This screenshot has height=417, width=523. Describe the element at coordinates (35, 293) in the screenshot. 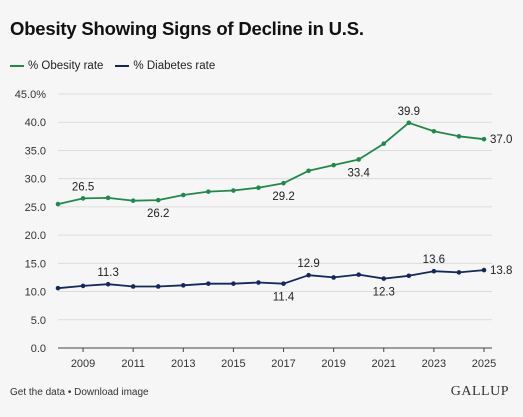

I see `y-tick-label: 10.0` at that location.